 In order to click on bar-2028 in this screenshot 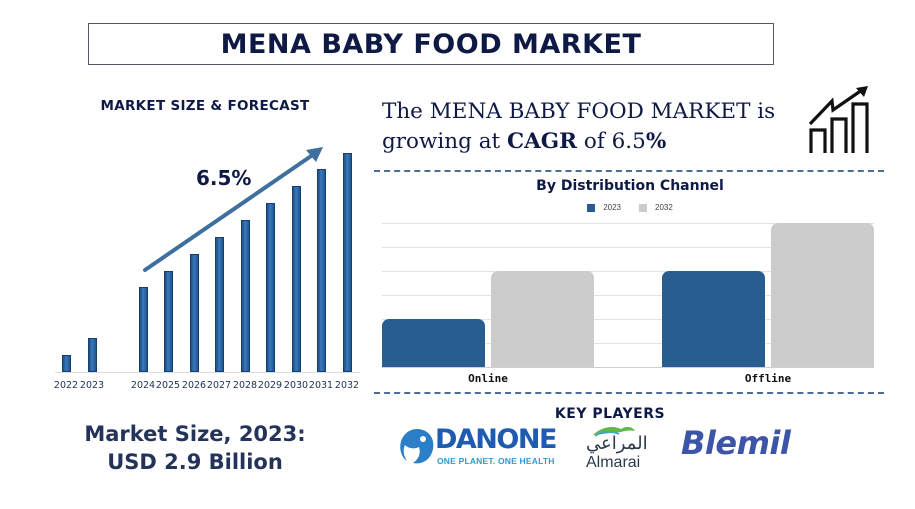, I will do `click(245, 296)`.